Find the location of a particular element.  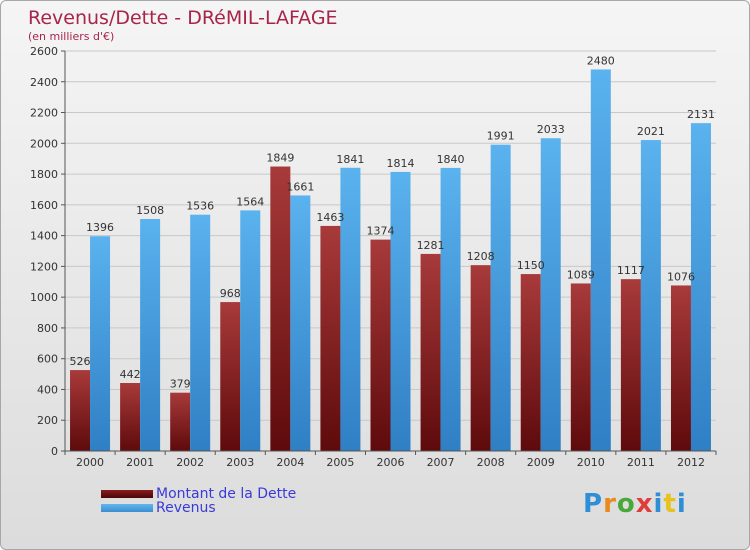

chart-subtitle: (en milliers d'€) is located at coordinates (71, 36).